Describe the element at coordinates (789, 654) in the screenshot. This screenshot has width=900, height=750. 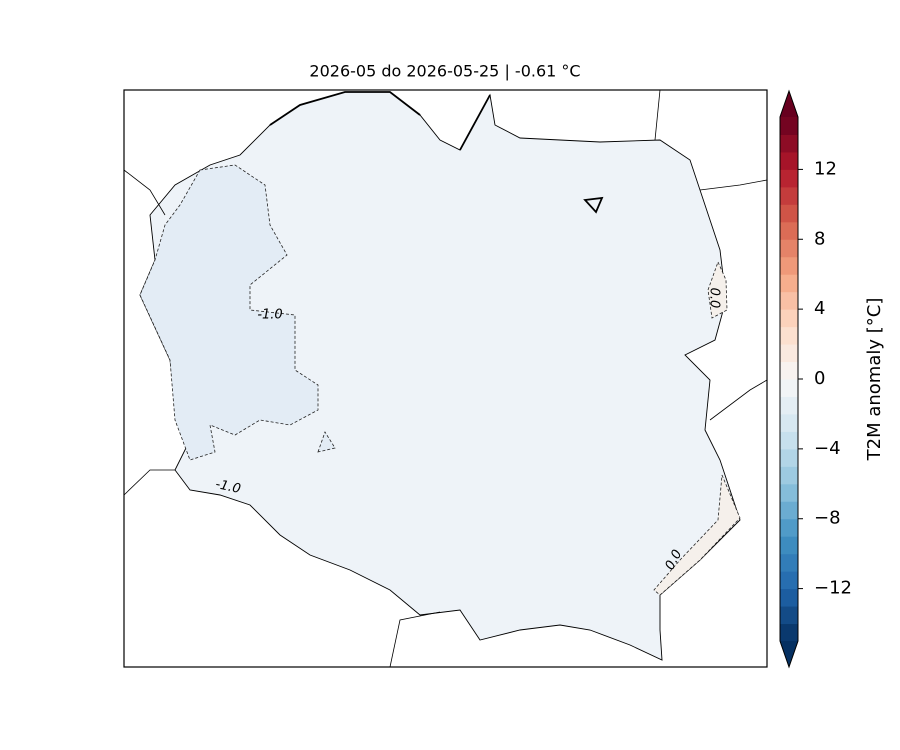
I see `colorbar-extend-min` at that location.